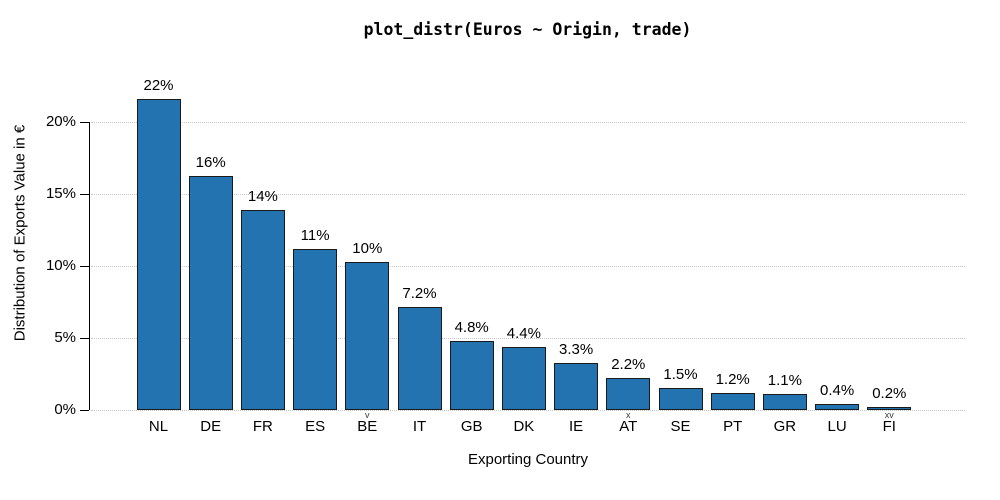 The height and width of the screenshot is (500, 1000). What do you see at coordinates (628, 426) in the screenshot?
I see `x-category-label: AT` at bounding box center [628, 426].